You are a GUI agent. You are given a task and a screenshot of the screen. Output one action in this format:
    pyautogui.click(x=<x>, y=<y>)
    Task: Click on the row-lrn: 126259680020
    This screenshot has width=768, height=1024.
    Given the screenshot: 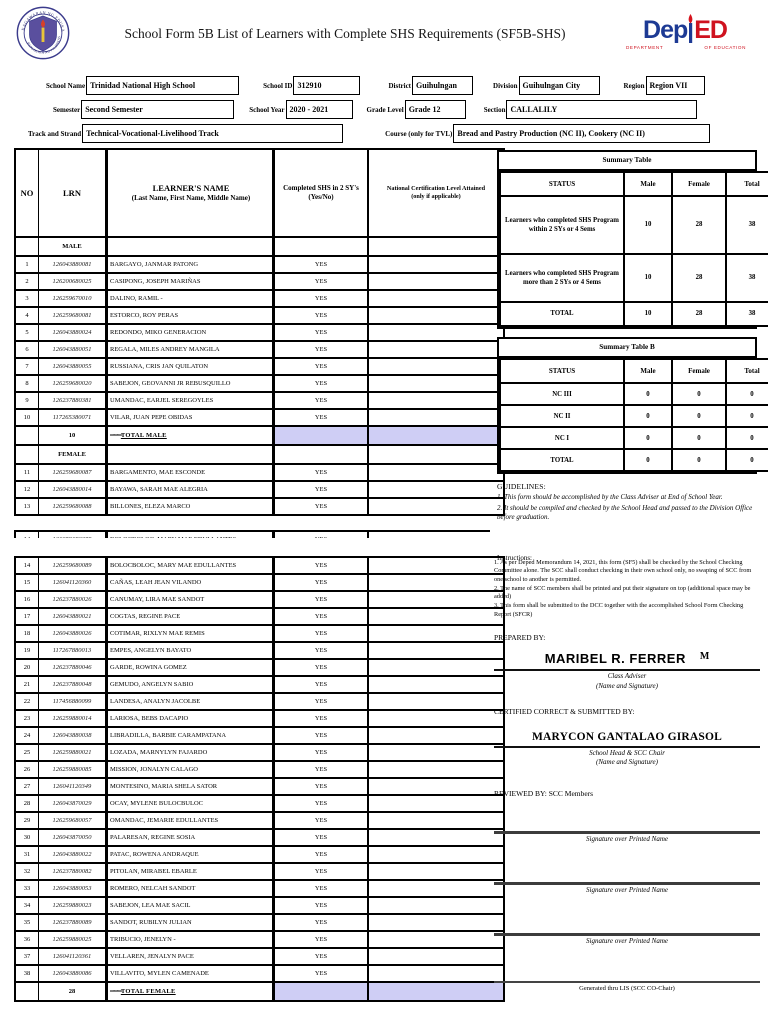 What is the action you would take?
    pyautogui.click(x=72, y=383)
    